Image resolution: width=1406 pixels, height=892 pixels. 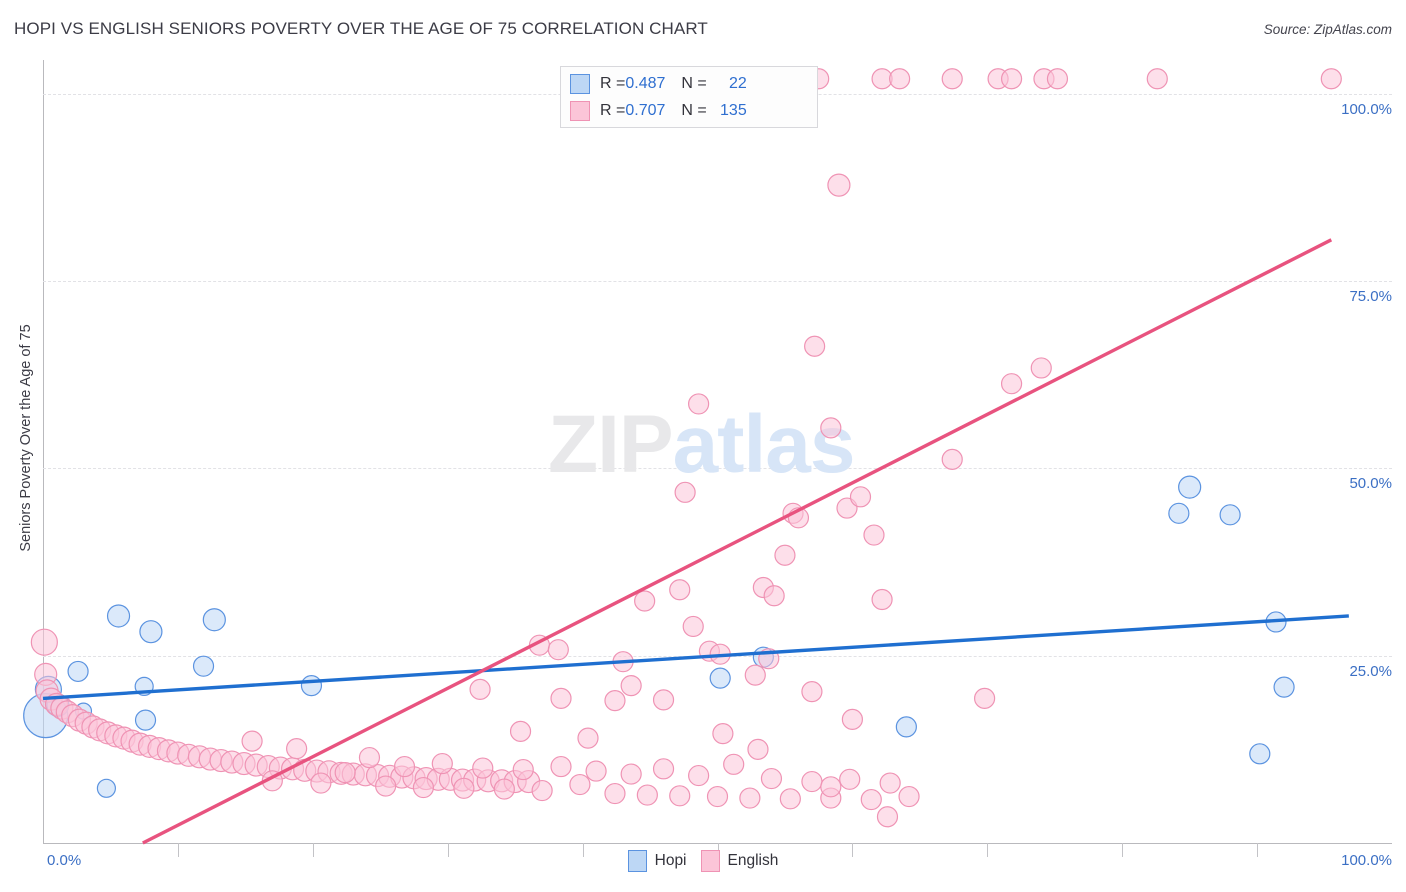 What do you see at coordinates (1370, 297) in the screenshot?
I see `y-axis-label-750: 75.0%` at bounding box center [1370, 297].